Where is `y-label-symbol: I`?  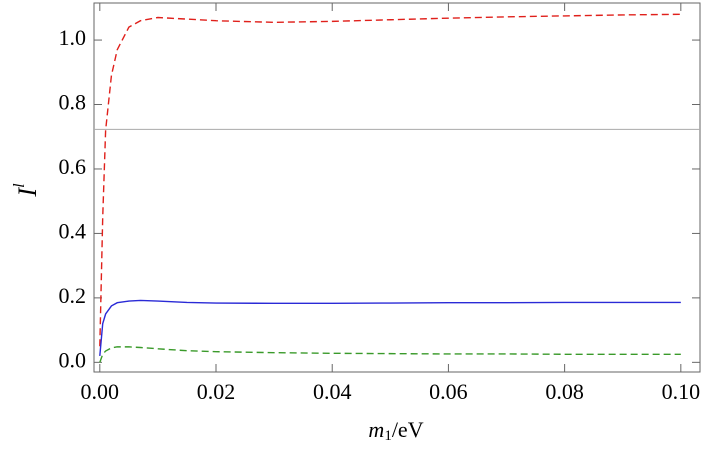 y-label-symbol: I is located at coordinates (27, 192).